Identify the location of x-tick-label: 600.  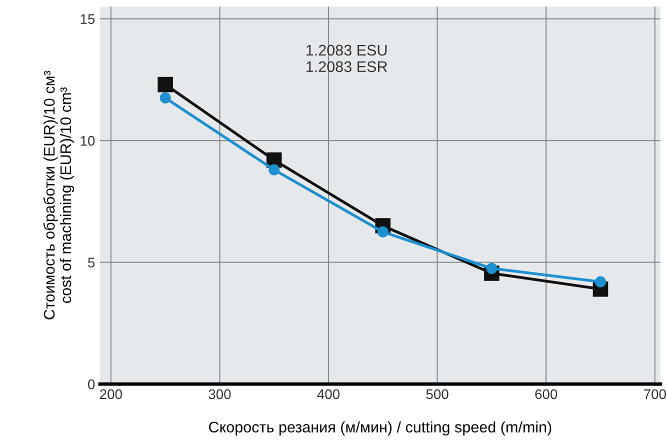
(546, 394).